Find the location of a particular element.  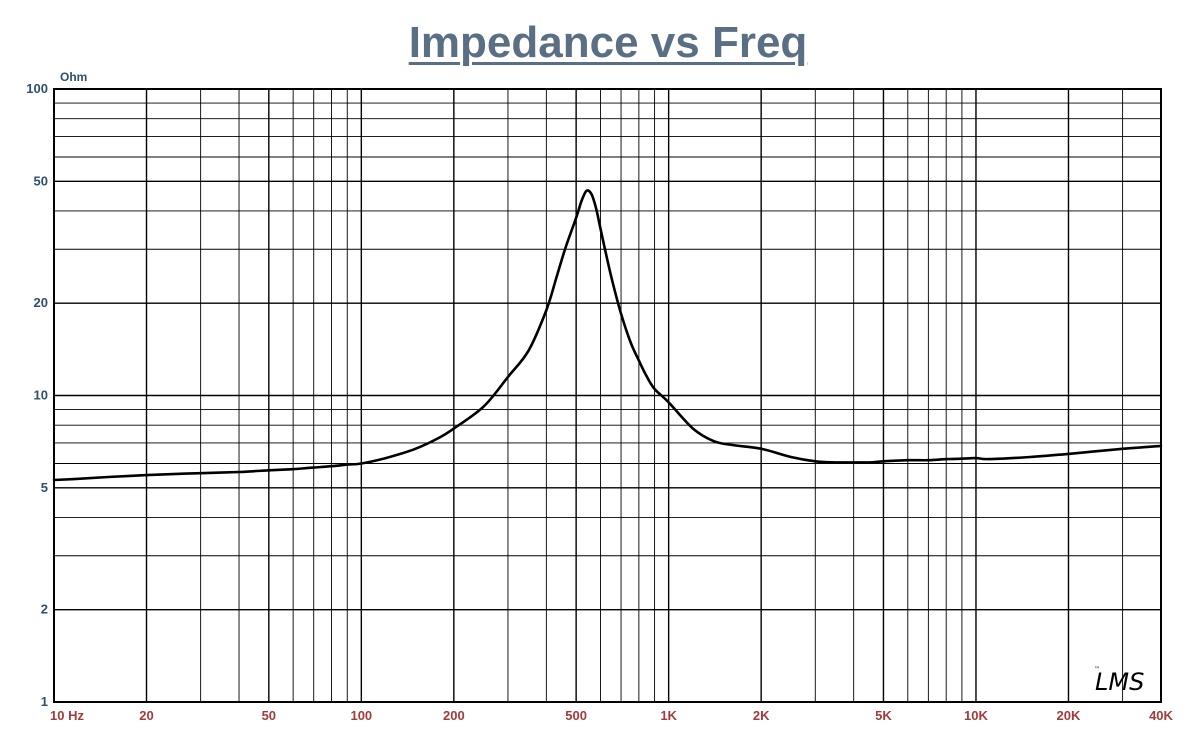

x-tick-label: 1K is located at coordinates (668, 715).